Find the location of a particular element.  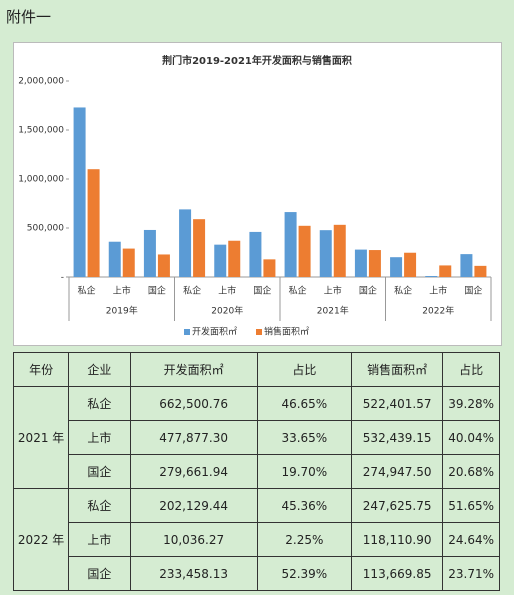

table-cell: 39.28% is located at coordinates (471, 403).